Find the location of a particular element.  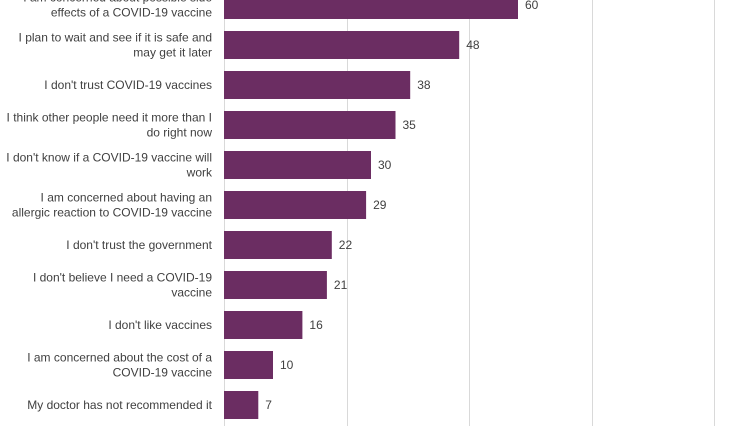

value-label-6: 22 is located at coordinates (346, 245).